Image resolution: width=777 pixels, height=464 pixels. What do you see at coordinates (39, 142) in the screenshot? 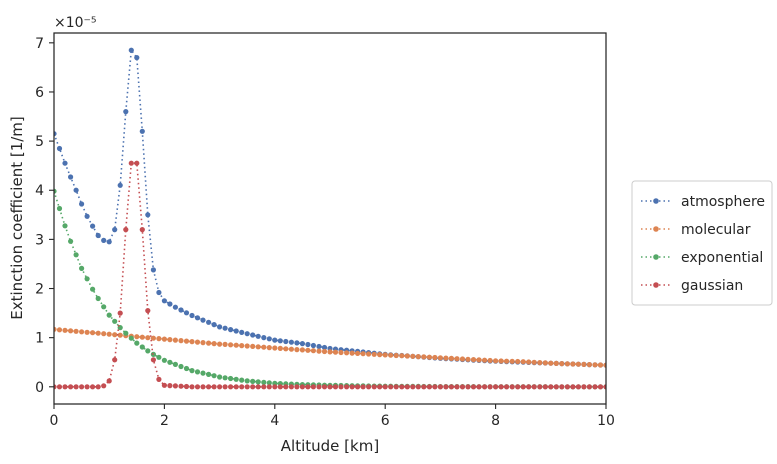
I see `y-tick-label: 5` at bounding box center [39, 142].